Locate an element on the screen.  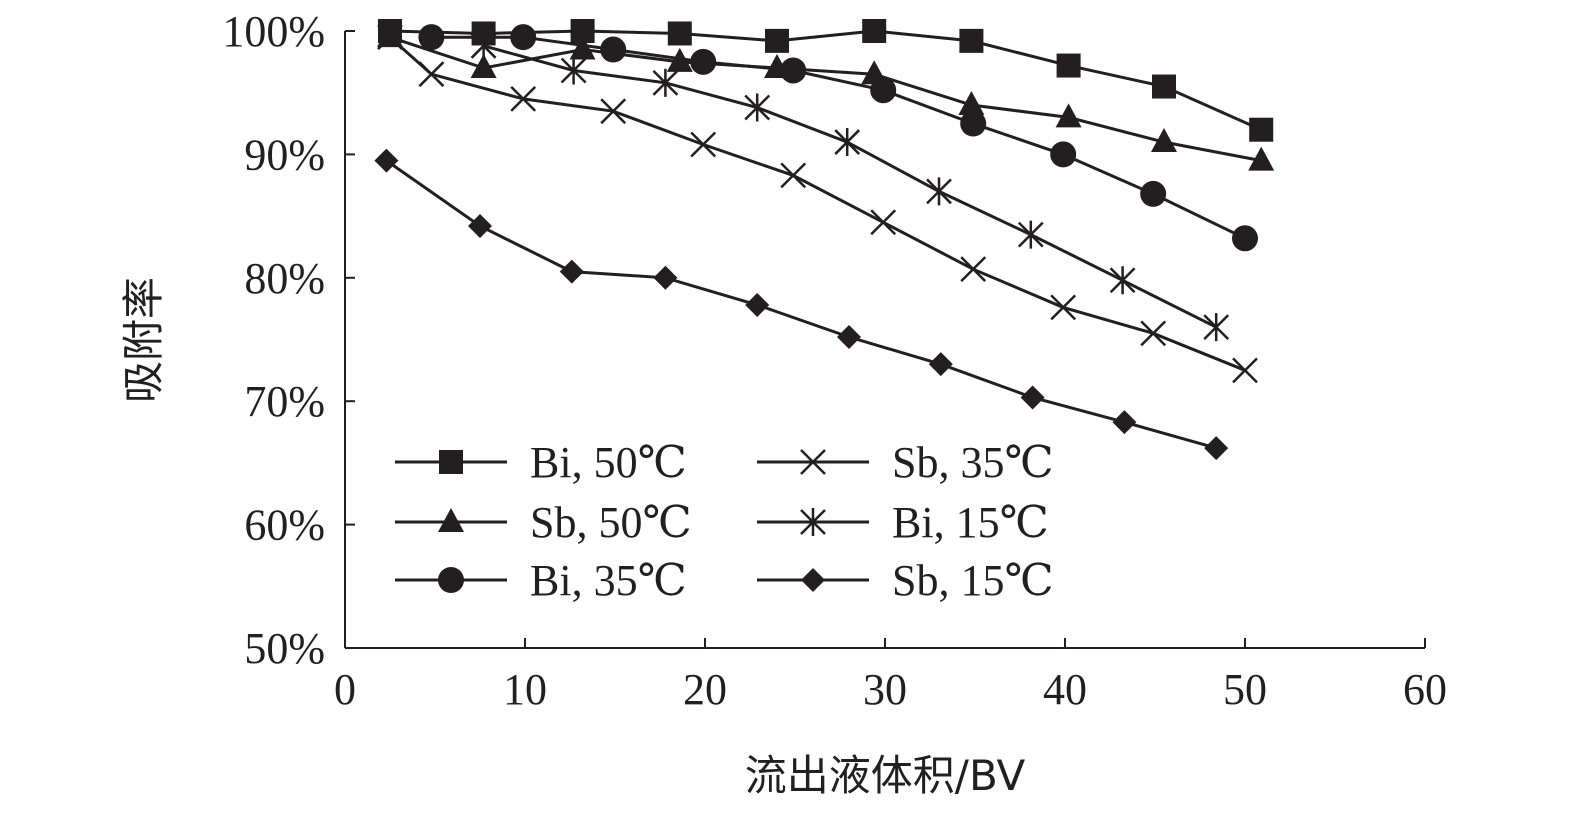
x-tick-label: 10 is located at coordinates (525, 689).